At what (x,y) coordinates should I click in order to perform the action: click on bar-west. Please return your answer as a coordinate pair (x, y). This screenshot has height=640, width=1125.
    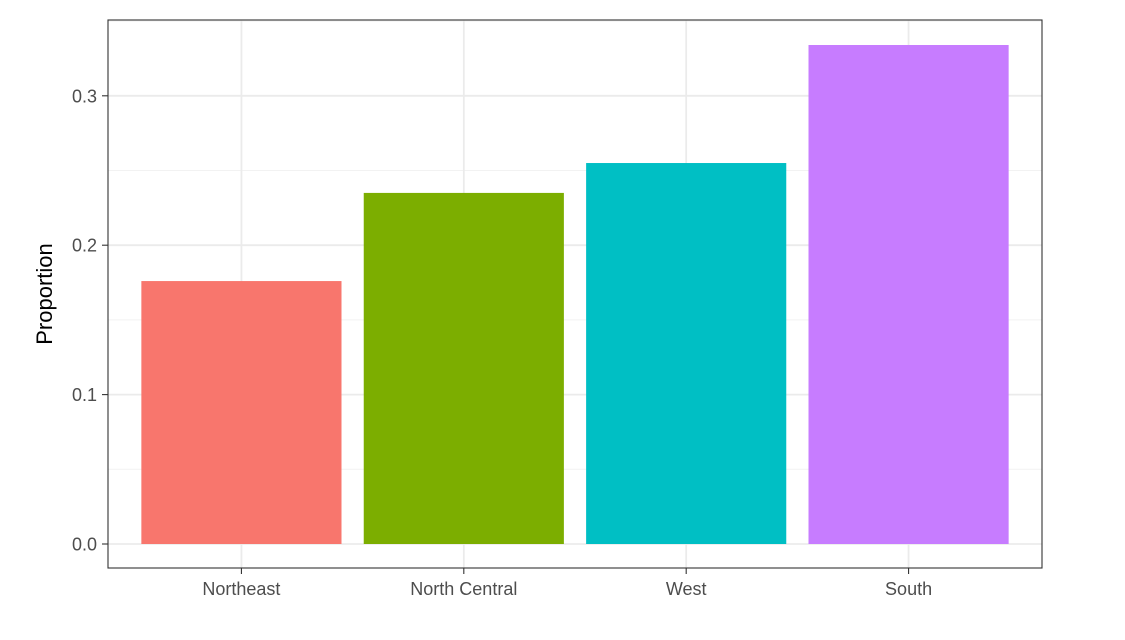
    Looking at the image, I should click on (686, 353).